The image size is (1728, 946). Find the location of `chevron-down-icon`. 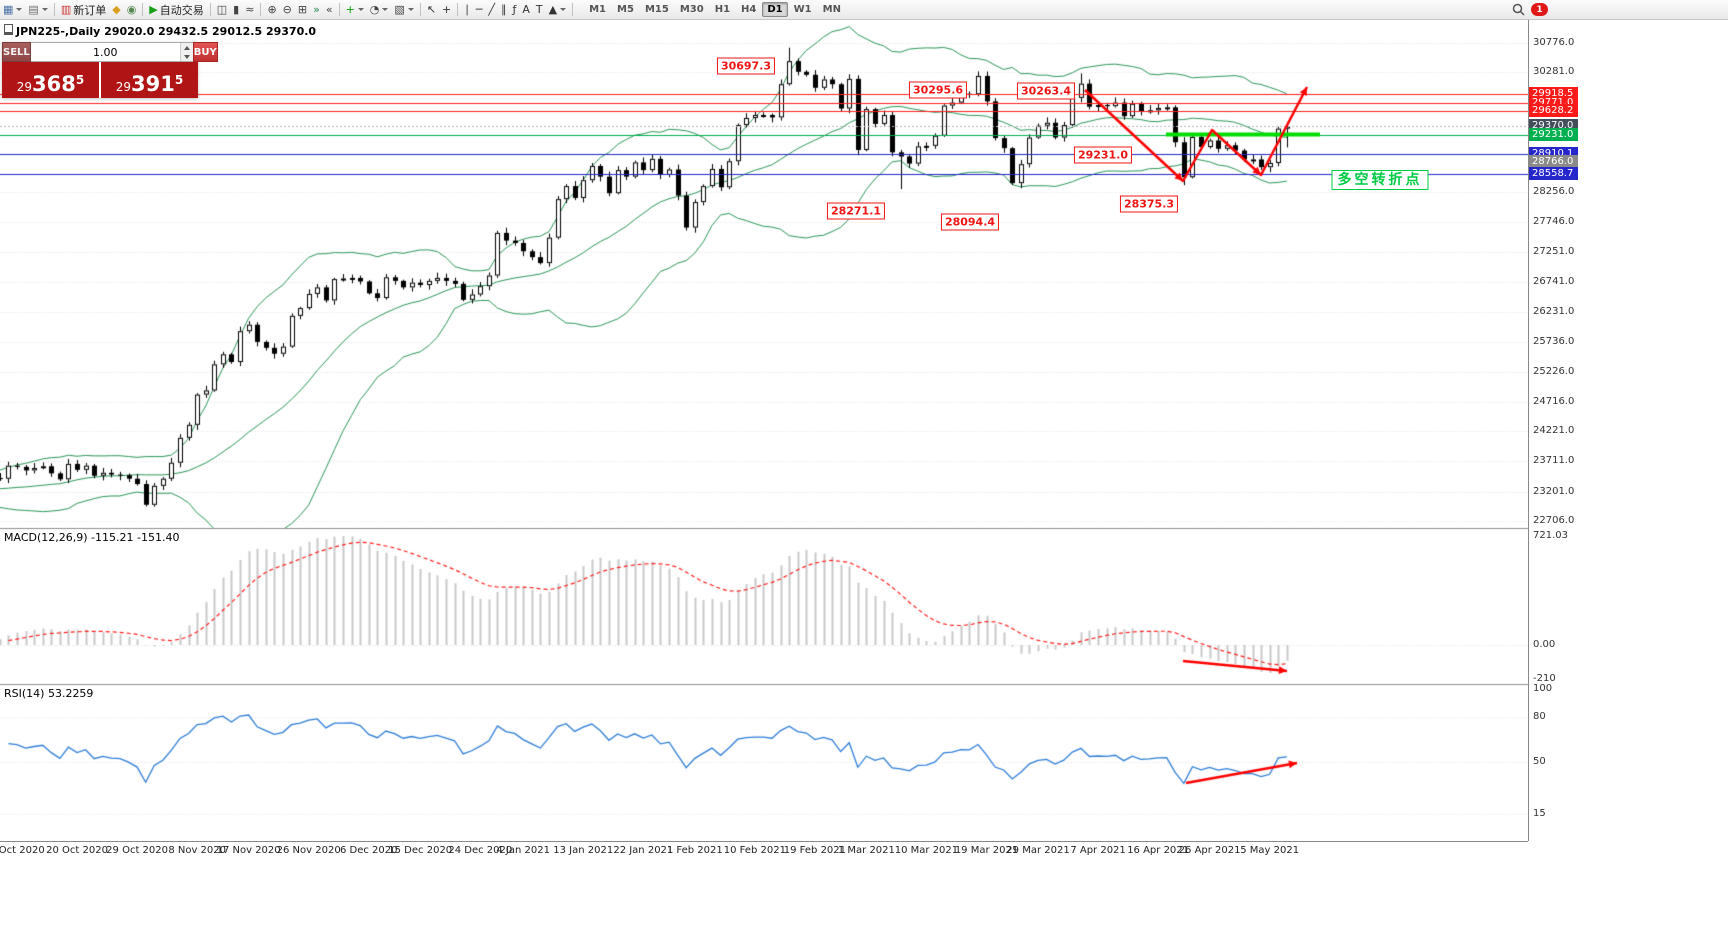

chevron-down-icon is located at coordinates (19, 9).